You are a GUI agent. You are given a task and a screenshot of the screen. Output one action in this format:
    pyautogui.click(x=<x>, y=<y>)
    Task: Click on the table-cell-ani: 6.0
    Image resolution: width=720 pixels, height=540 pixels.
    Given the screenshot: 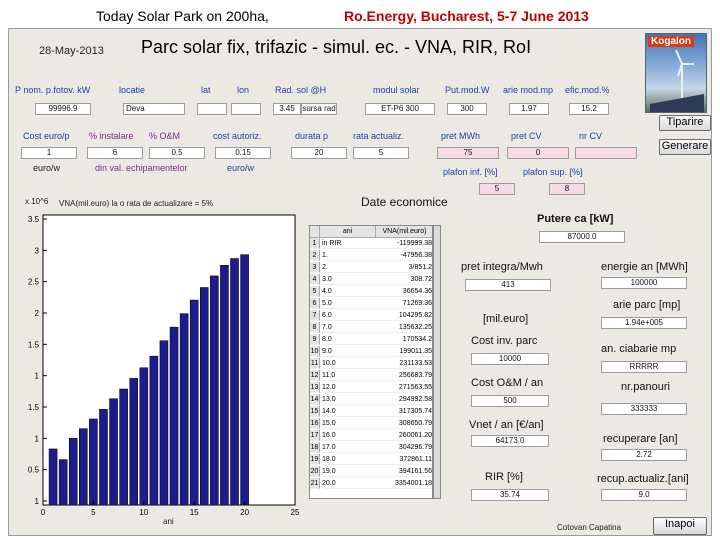 What is the action you would take?
    pyautogui.click(x=349, y=315)
    